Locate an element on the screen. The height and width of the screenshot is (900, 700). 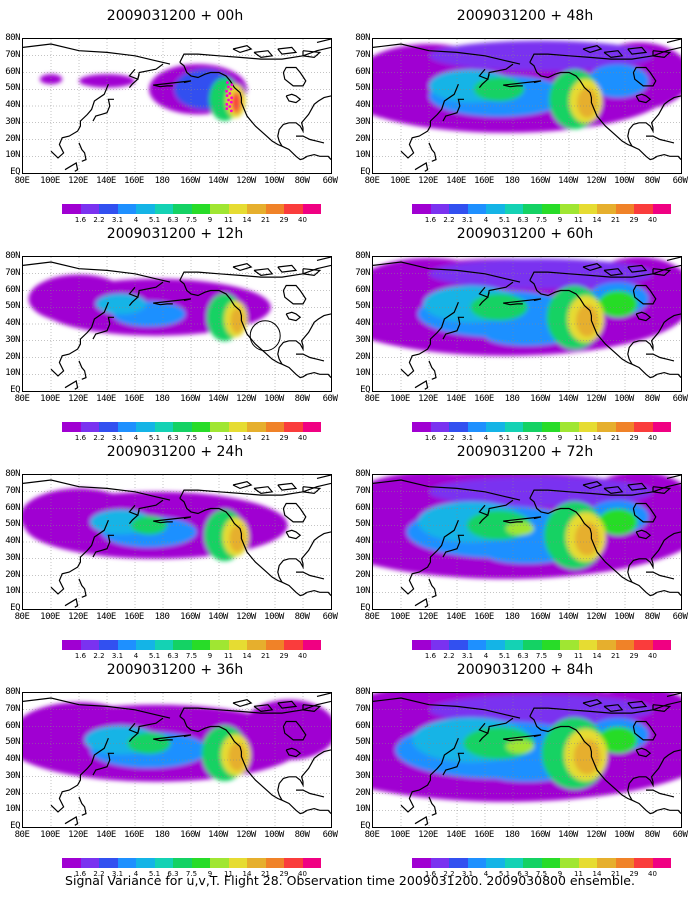
variance-contour-region is located at coordinates (237, 756).